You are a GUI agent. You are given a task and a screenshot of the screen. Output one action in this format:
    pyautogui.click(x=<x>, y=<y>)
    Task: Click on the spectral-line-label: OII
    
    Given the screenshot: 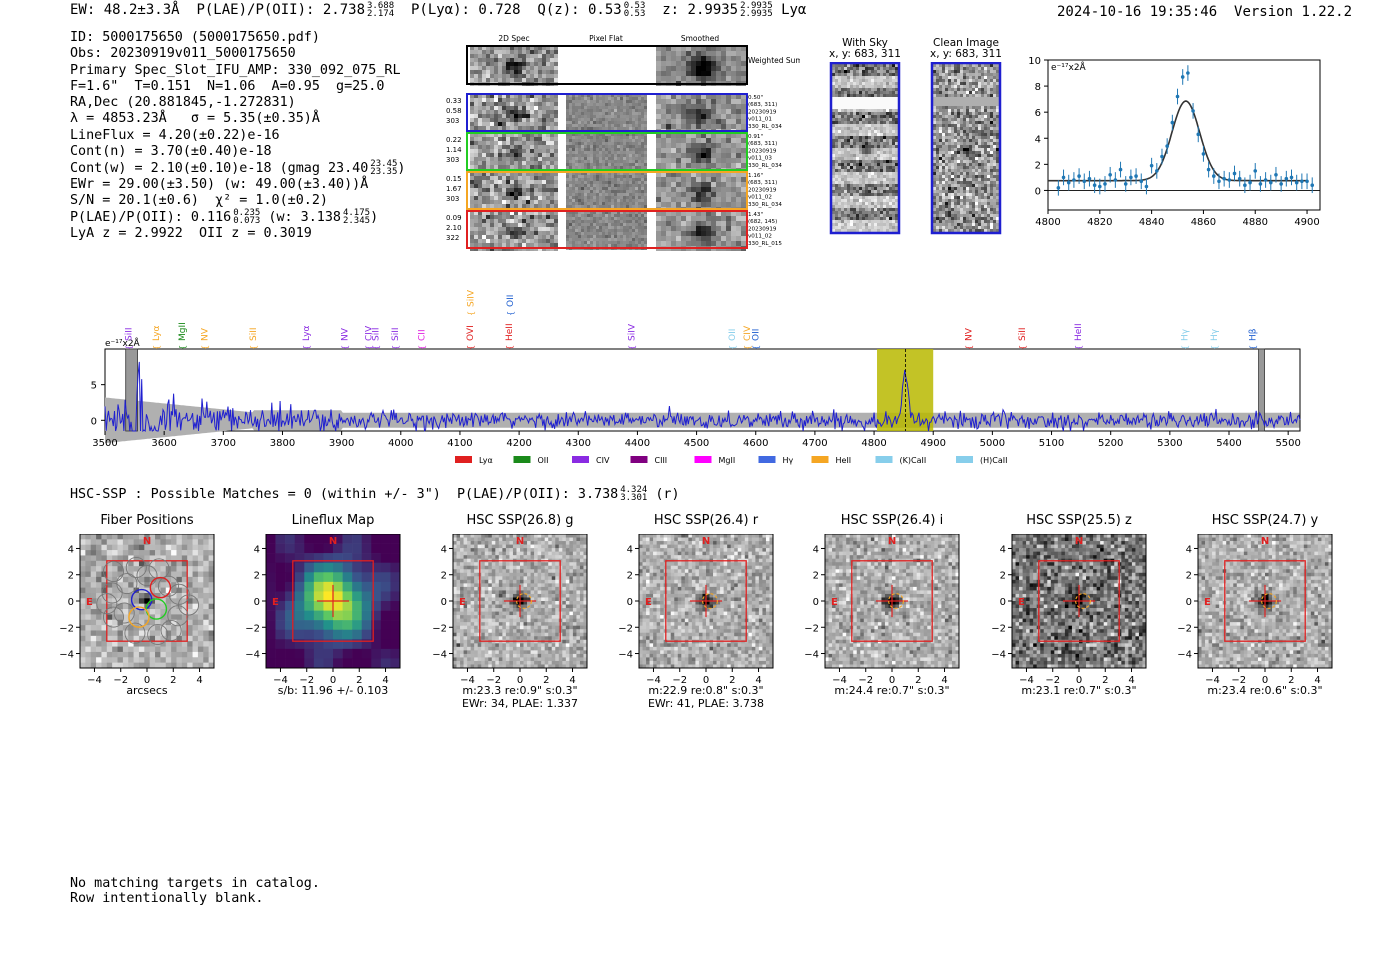 What is the action you would take?
    pyautogui.click(x=733, y=335)
    